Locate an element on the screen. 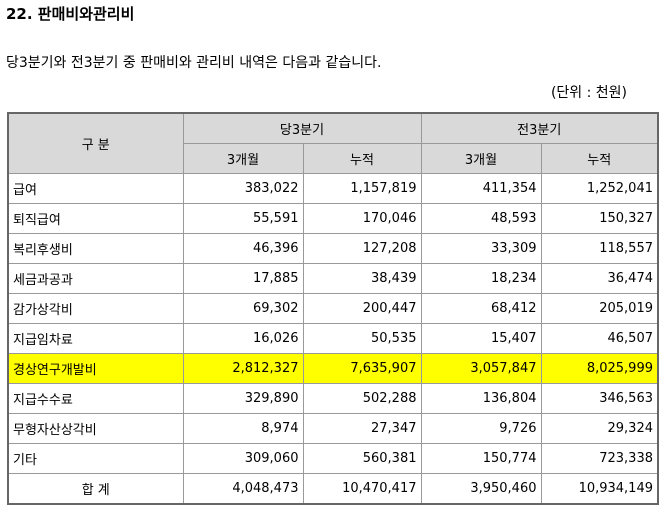  cell-value: 36,474 is located at coordinates (599, 278).